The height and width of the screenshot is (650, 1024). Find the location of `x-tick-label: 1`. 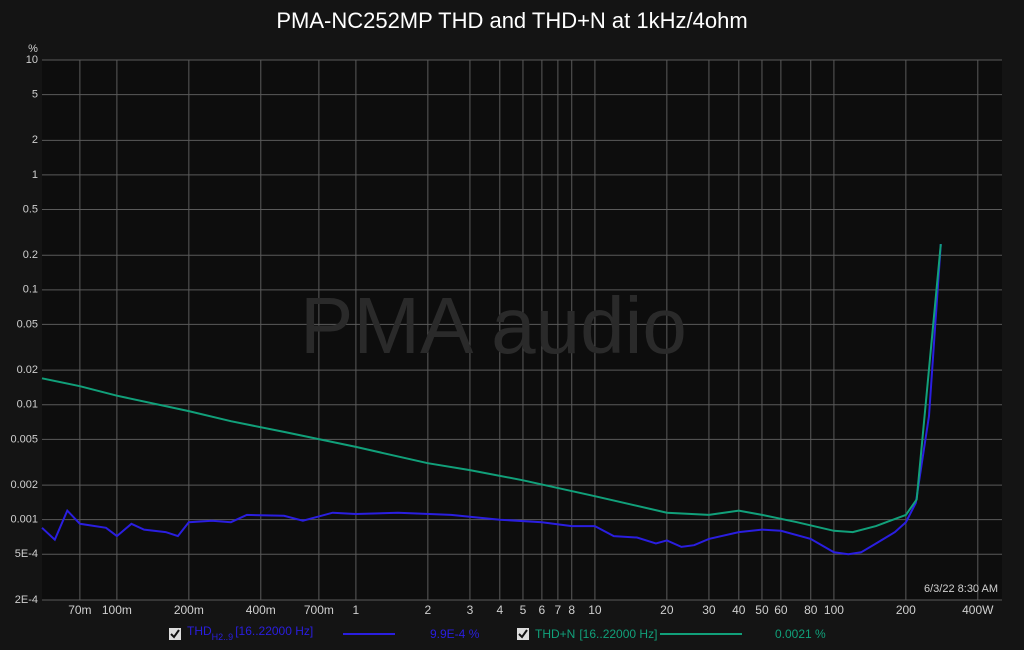

x-tick-label: 1 is located at coordinates (356, 610).